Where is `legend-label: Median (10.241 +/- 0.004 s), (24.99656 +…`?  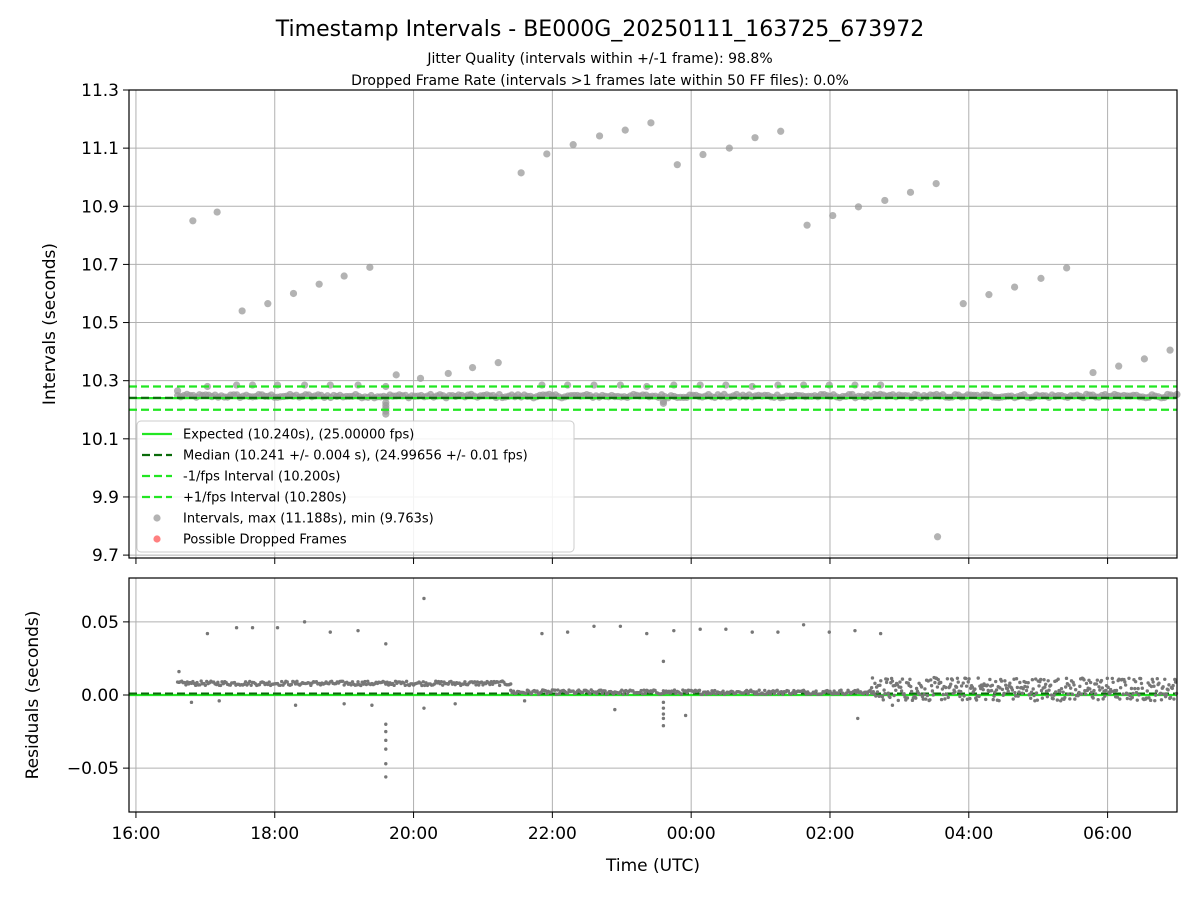
legend-label: Median (10.241 +/- 0.004 s), (24.99656 +… is located at coordinates (355, 456).